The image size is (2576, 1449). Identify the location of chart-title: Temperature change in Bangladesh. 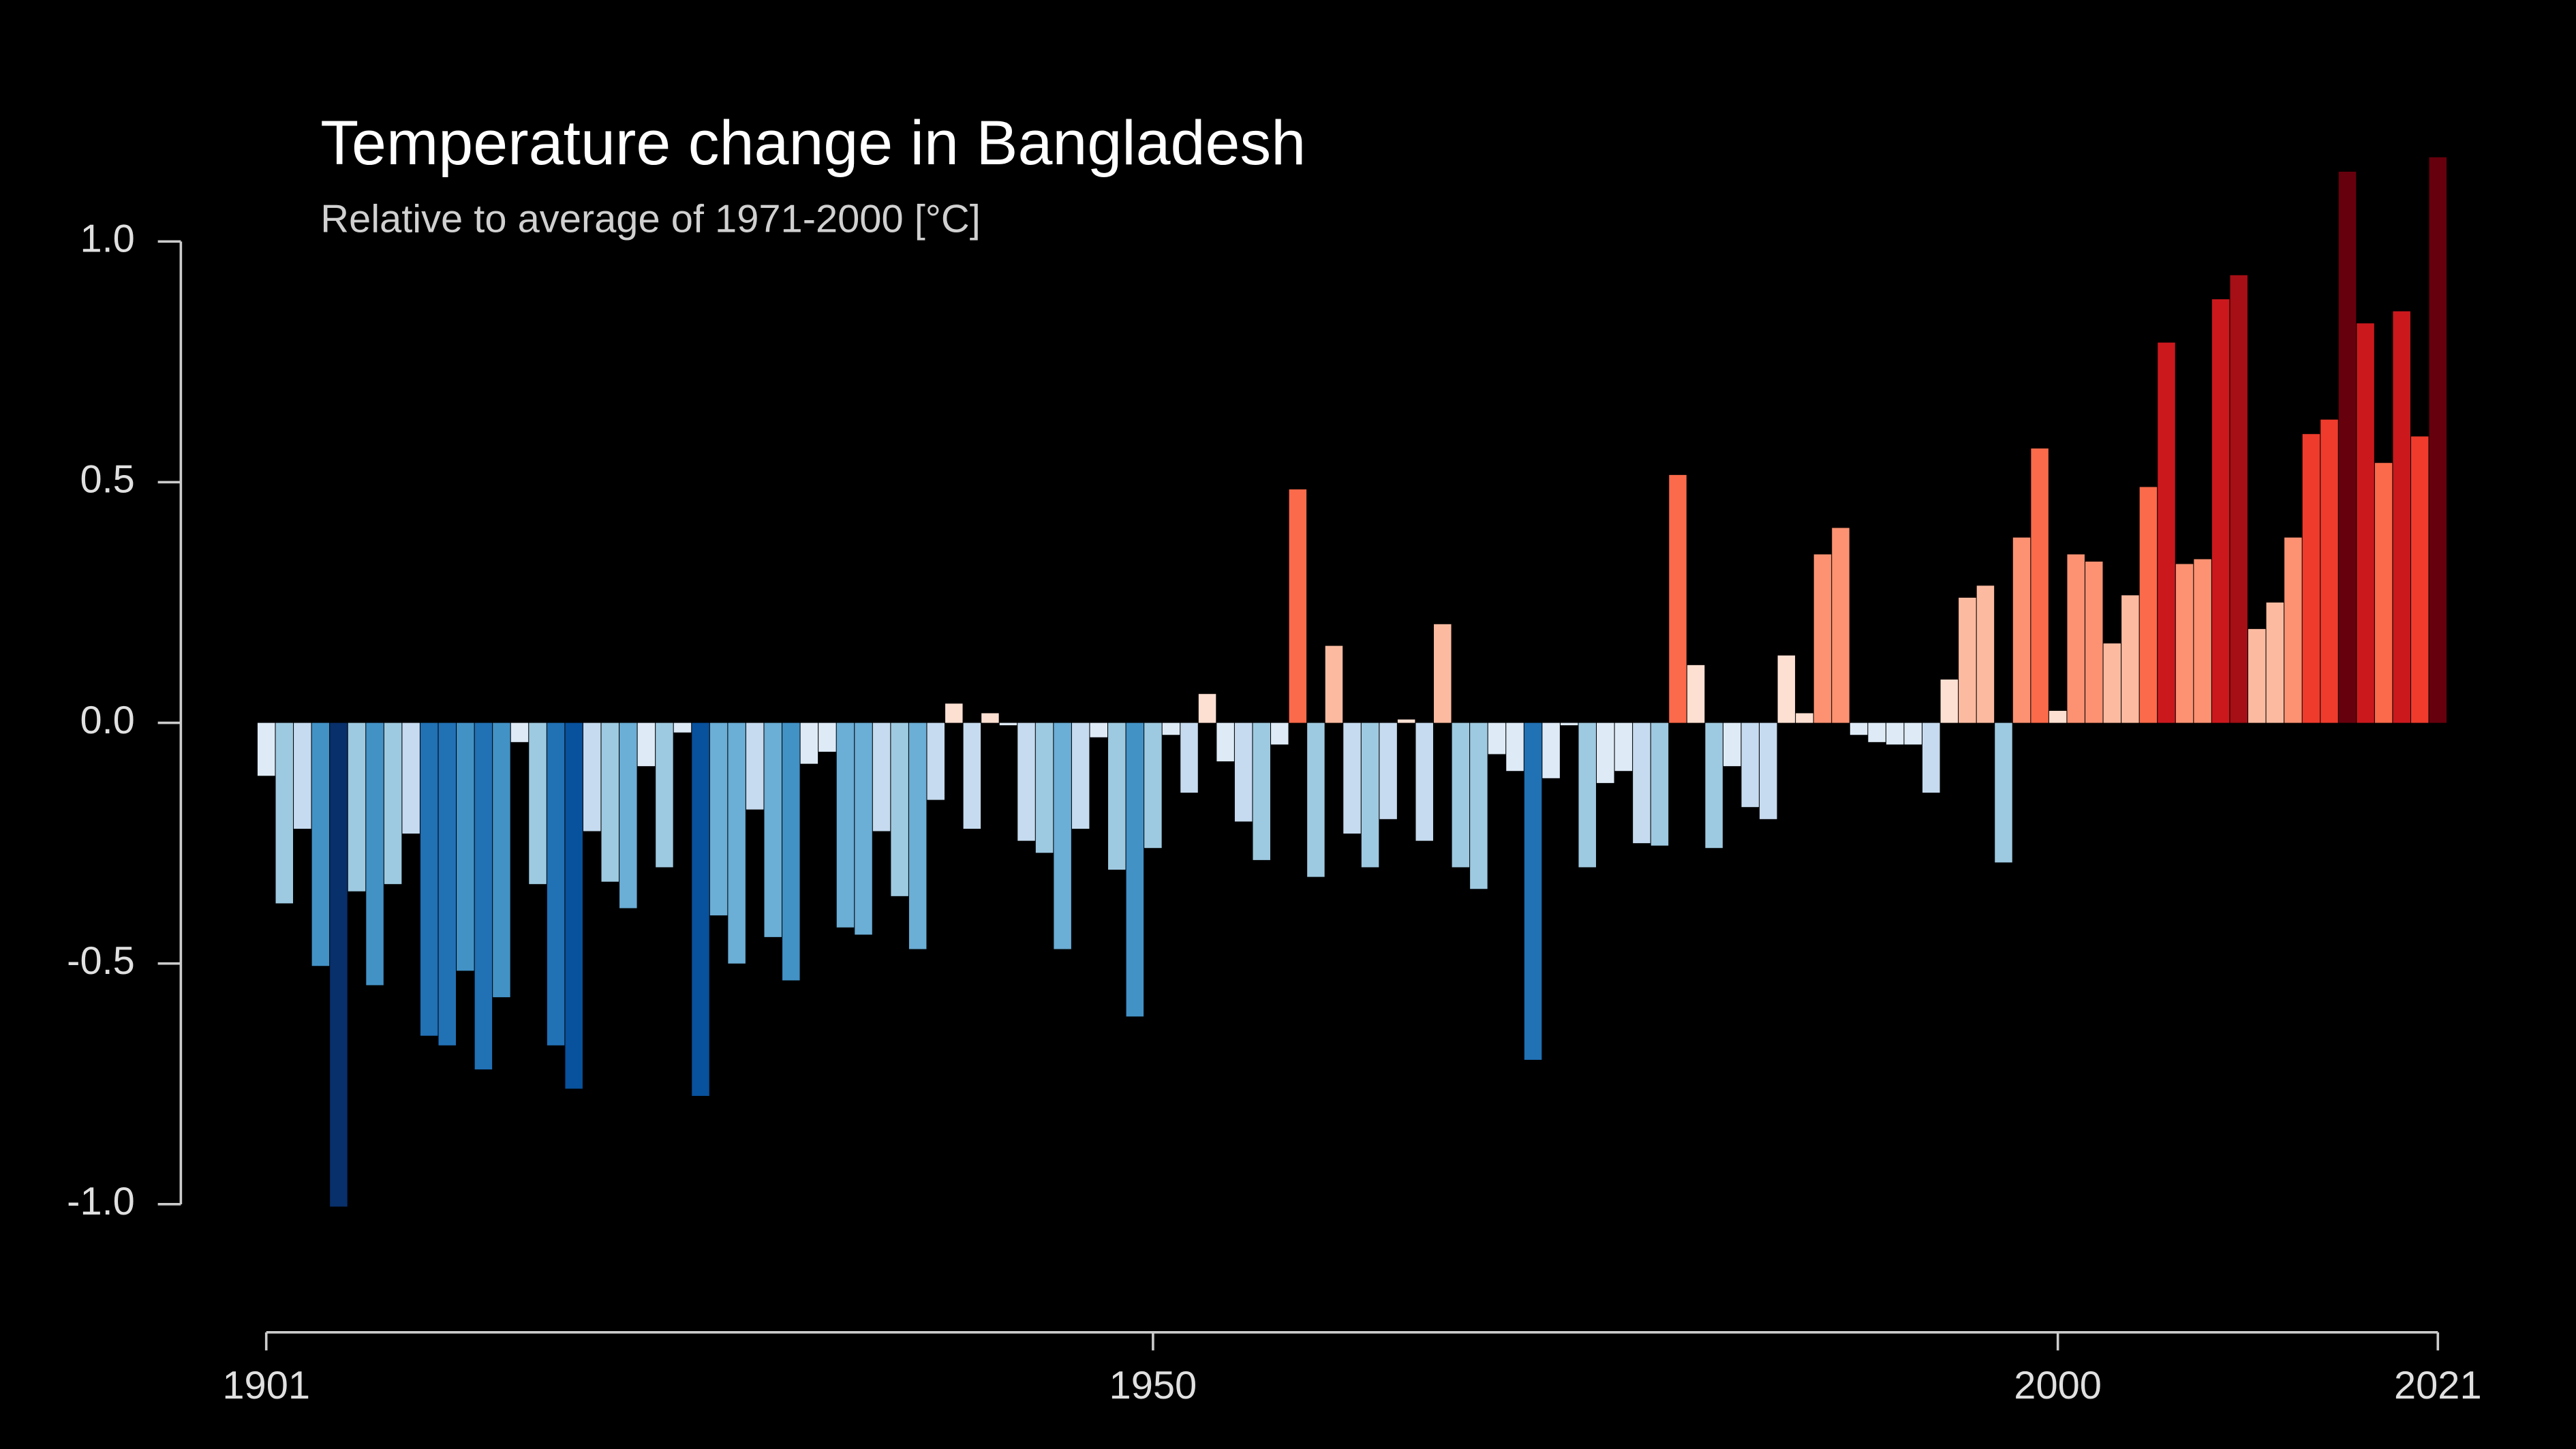
(813, 143).